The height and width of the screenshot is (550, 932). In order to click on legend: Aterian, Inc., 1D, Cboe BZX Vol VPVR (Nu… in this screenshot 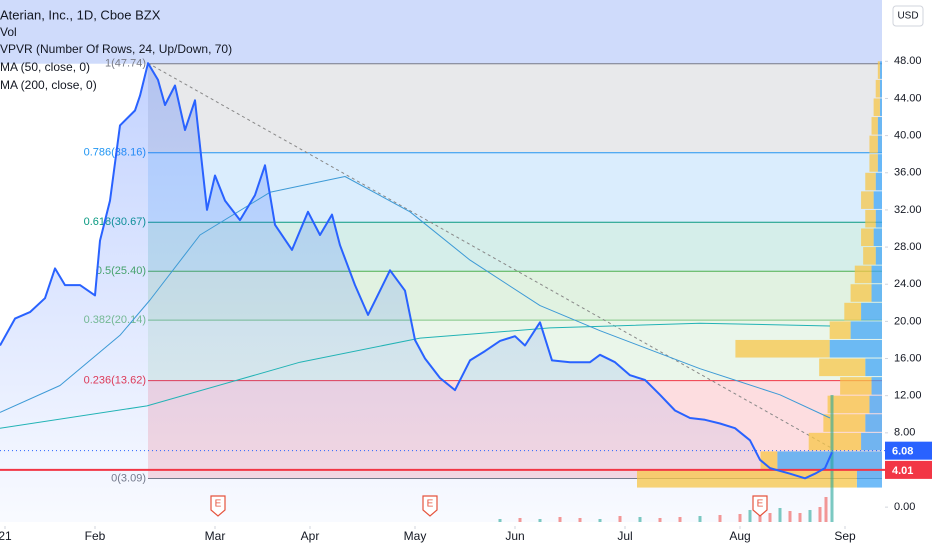, I will do `click(116, 49)`.